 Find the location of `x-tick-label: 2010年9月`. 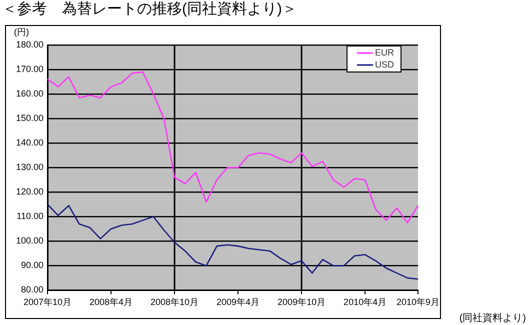

x-tick-label: 2010年9月 is located at coordinates (418, 302).